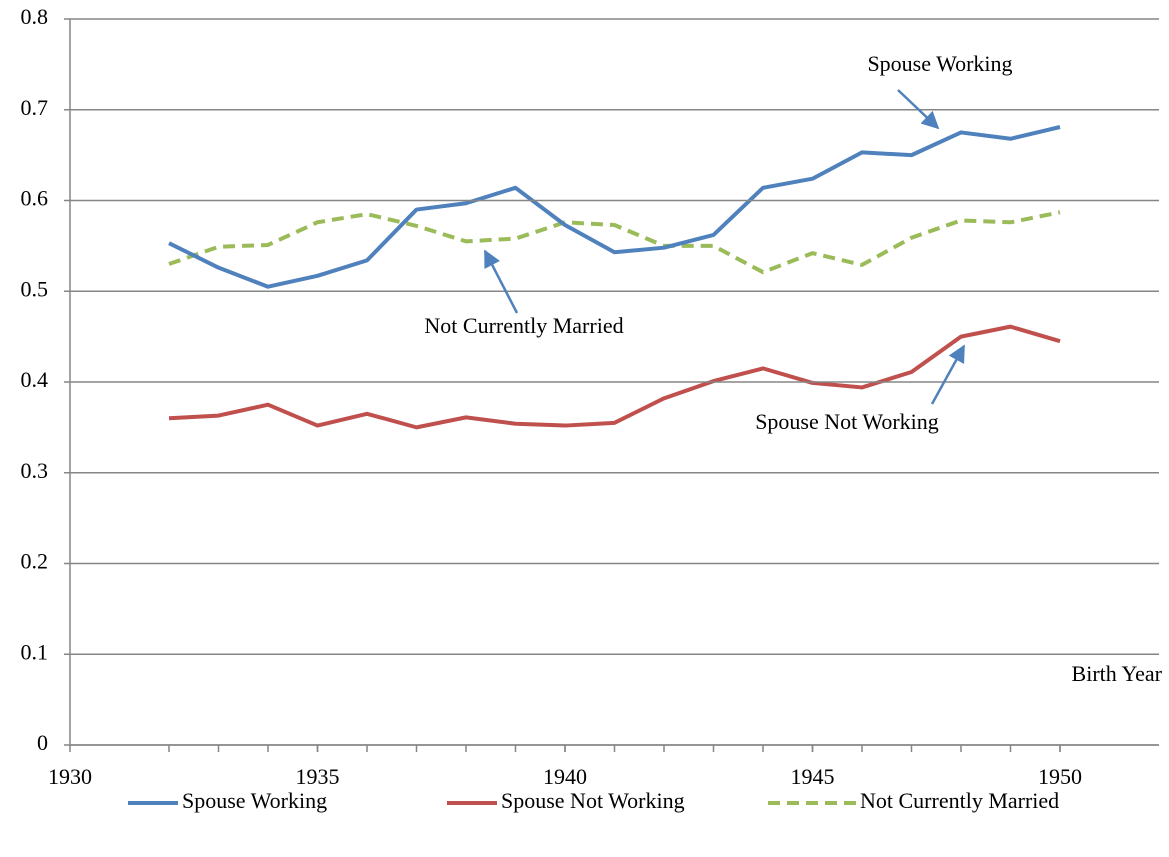  I want to click on legend-label: Spouse Not Working, so click(593, 800).